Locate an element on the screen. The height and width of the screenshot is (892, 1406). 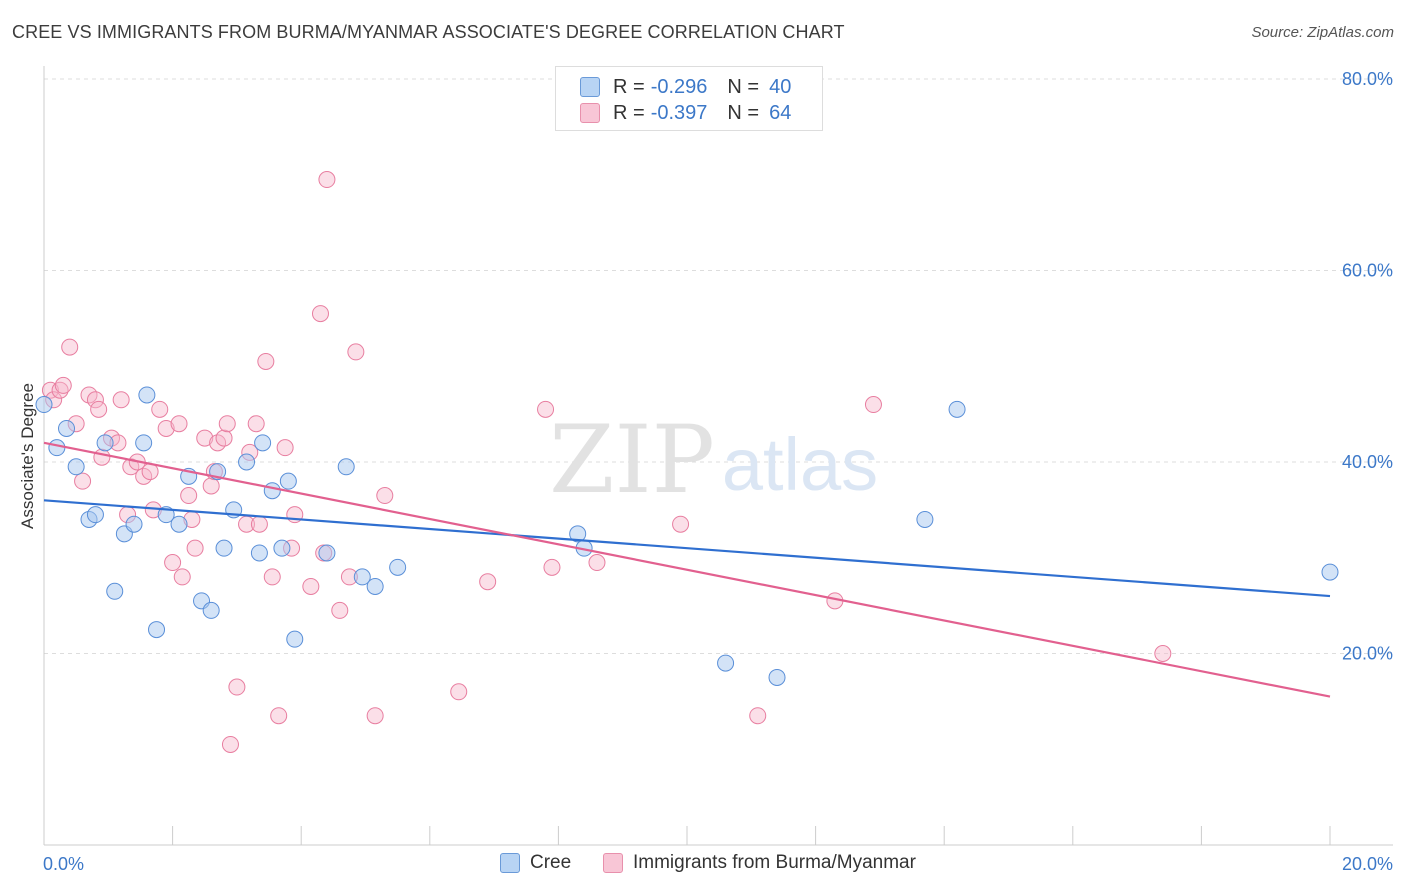
chart-source: Source: ZipAtlas.com is located at coordinates (1322, 32).